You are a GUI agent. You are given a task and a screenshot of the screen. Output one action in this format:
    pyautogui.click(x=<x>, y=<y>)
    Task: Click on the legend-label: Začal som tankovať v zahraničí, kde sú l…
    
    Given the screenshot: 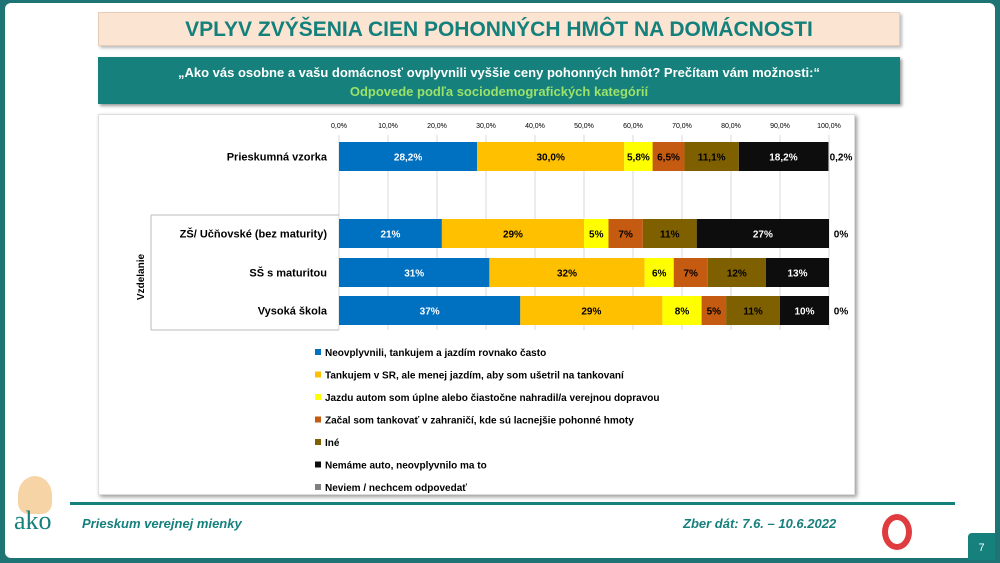 What is the action you would take?
    pyautogui.click(x=479, y=421)
    